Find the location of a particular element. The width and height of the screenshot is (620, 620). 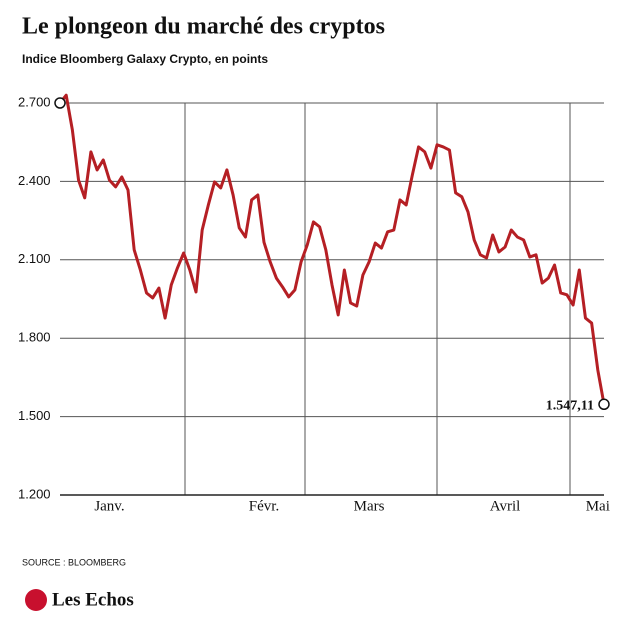

y-tick-label: 1.500 is located at coordinates (34, 415).